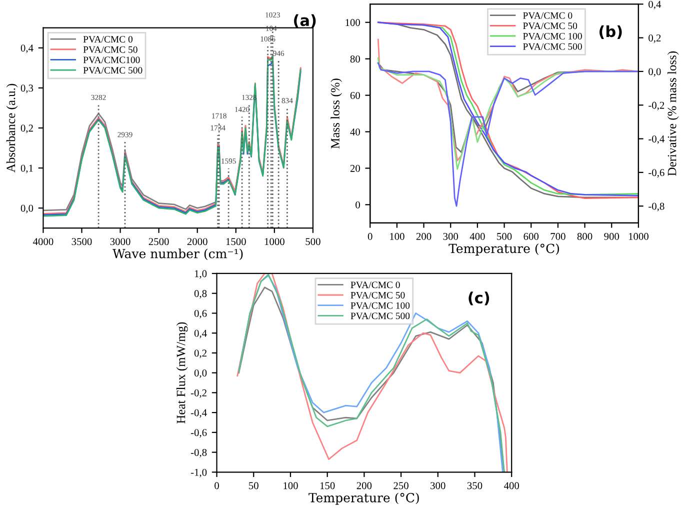  I want to click on x-axis-title: Wave number (cm⁻¹), so click(177, 254).